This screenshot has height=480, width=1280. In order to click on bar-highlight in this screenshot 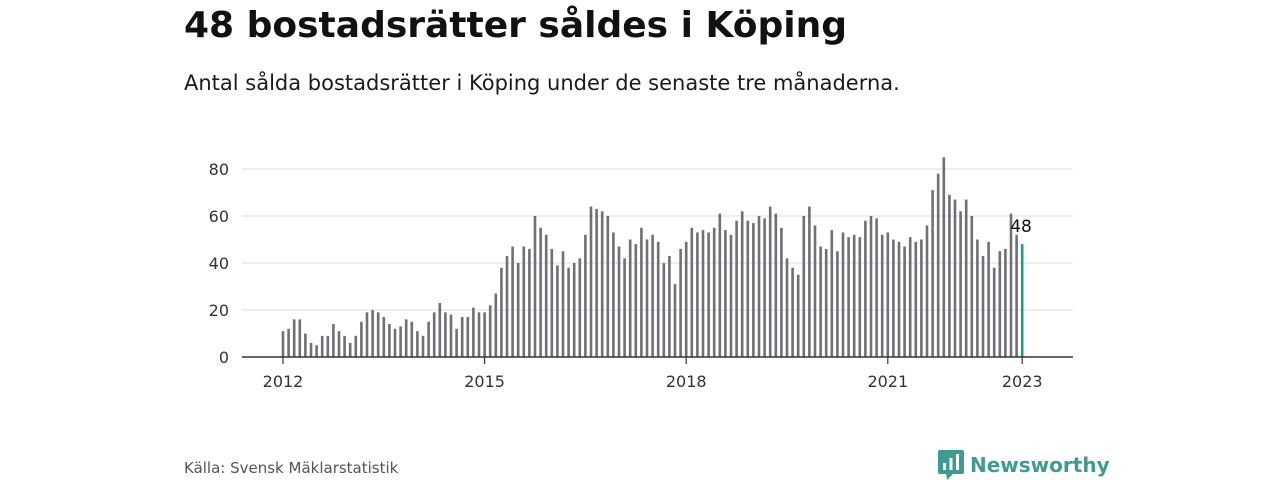, I will do `click(1022, 300)`.